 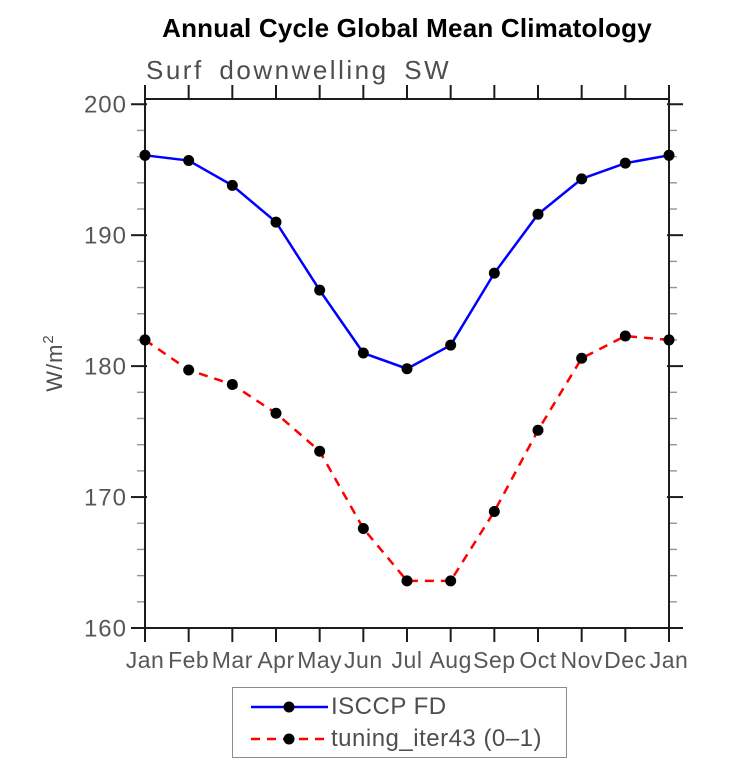 What do you see at coordinates (105, 105) in the screenshot?
I see `y-tick-label: 200` at bounding box center [105, 105].